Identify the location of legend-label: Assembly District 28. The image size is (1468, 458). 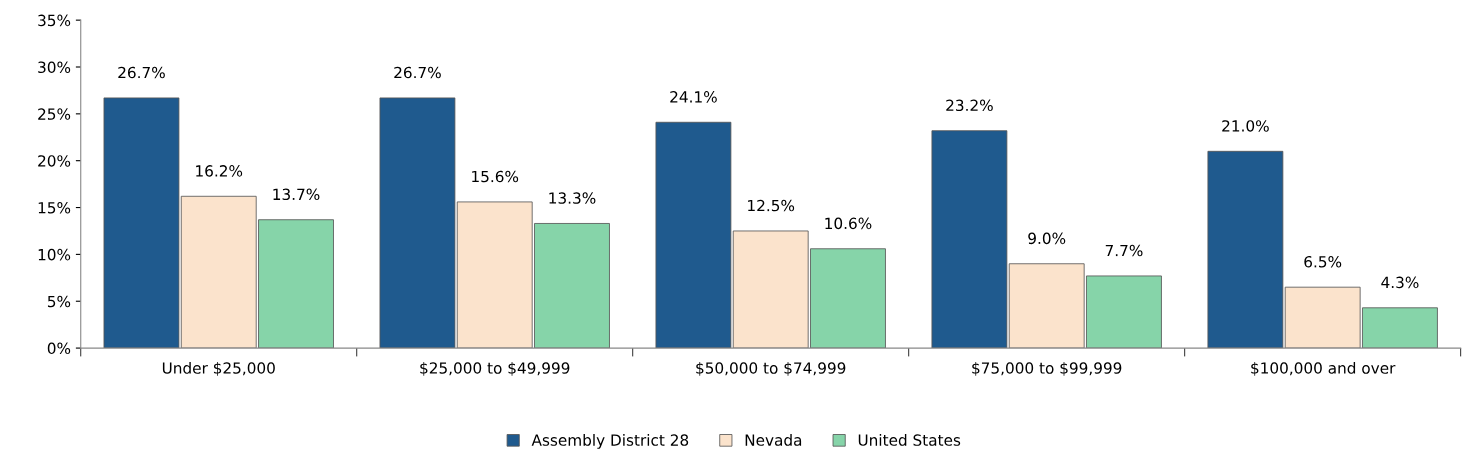
(610, 441).